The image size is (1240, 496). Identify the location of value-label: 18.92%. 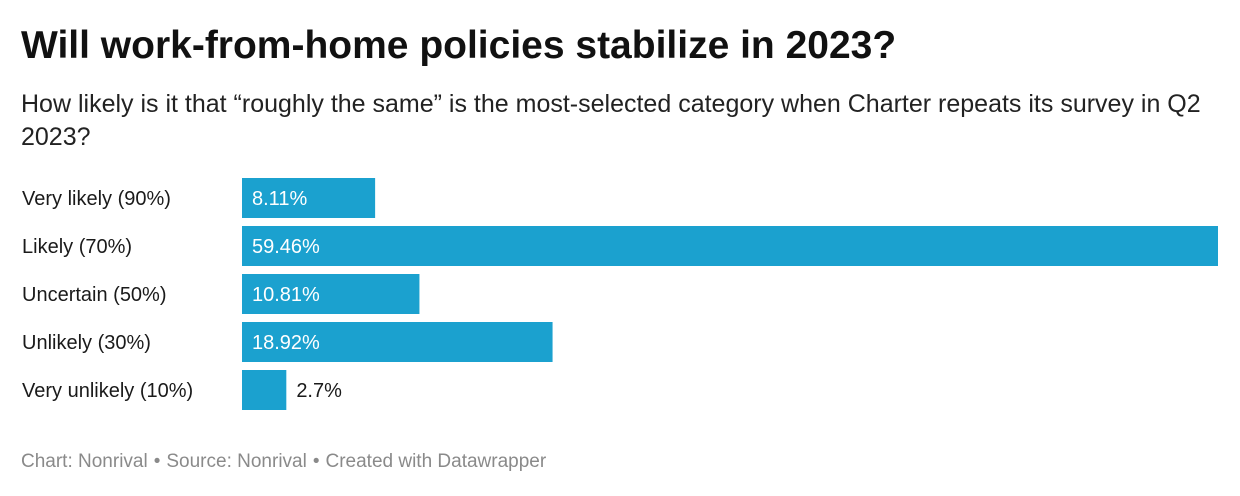
(286, 343).